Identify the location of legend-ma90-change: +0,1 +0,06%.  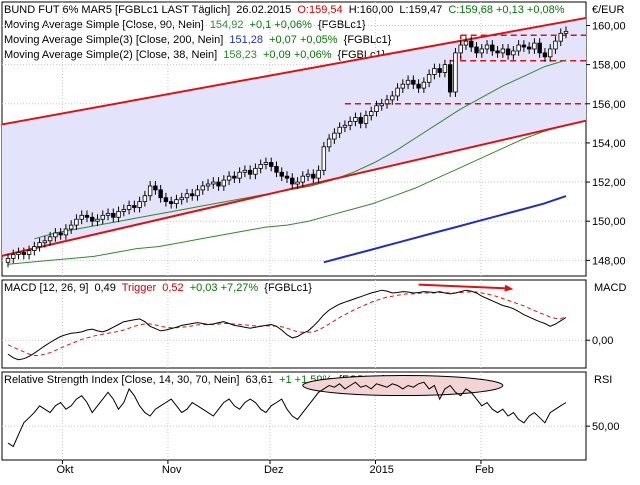
(281, 25).